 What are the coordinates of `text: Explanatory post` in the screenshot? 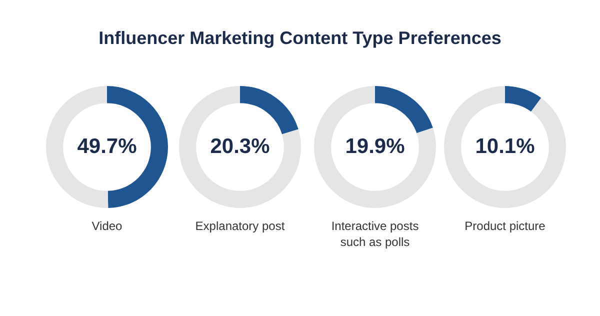 It's located at (240, 226).